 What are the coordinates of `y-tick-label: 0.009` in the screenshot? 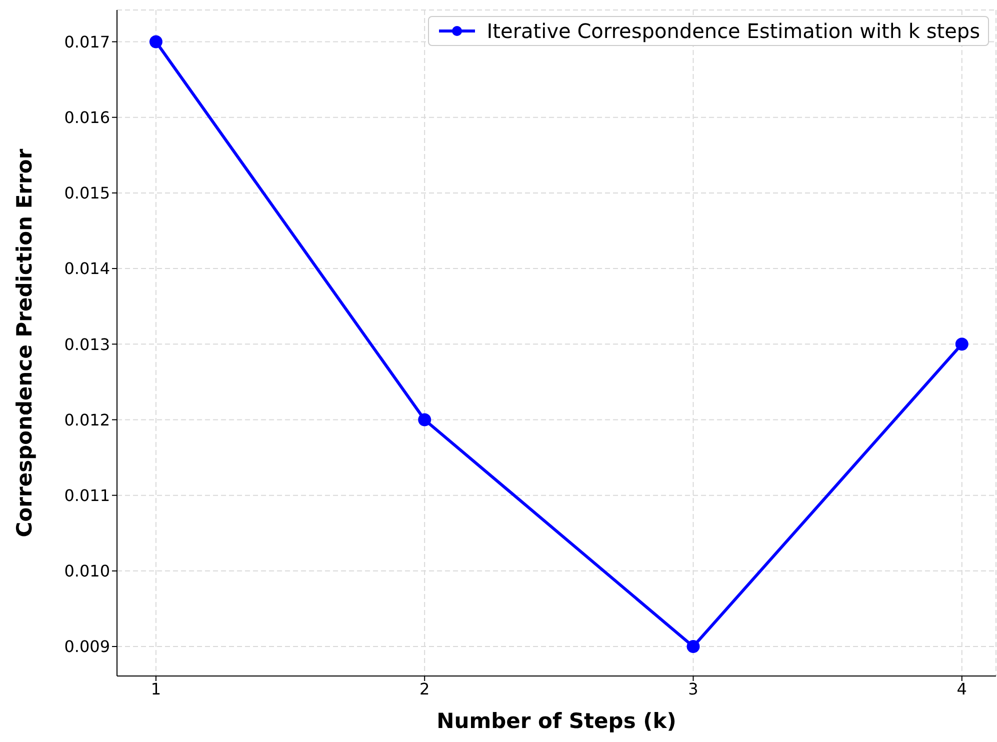 It's located at (87, 646).